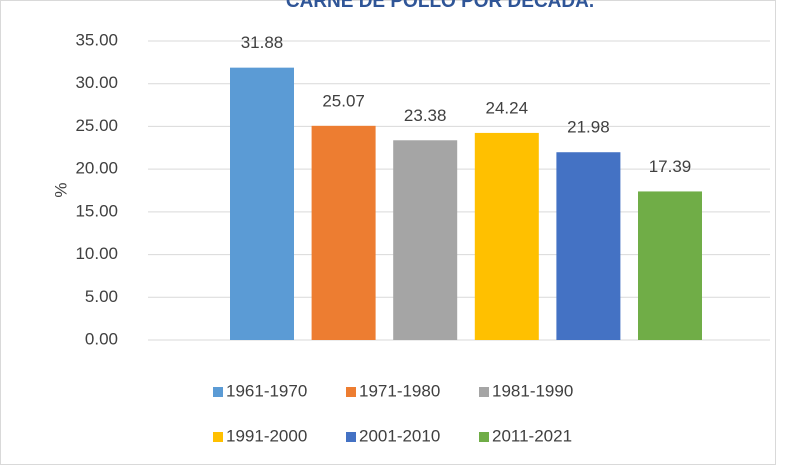  Describe the element at coordinates (262, 42) in the screenshot. I see `data-label: 31.88` at that location.